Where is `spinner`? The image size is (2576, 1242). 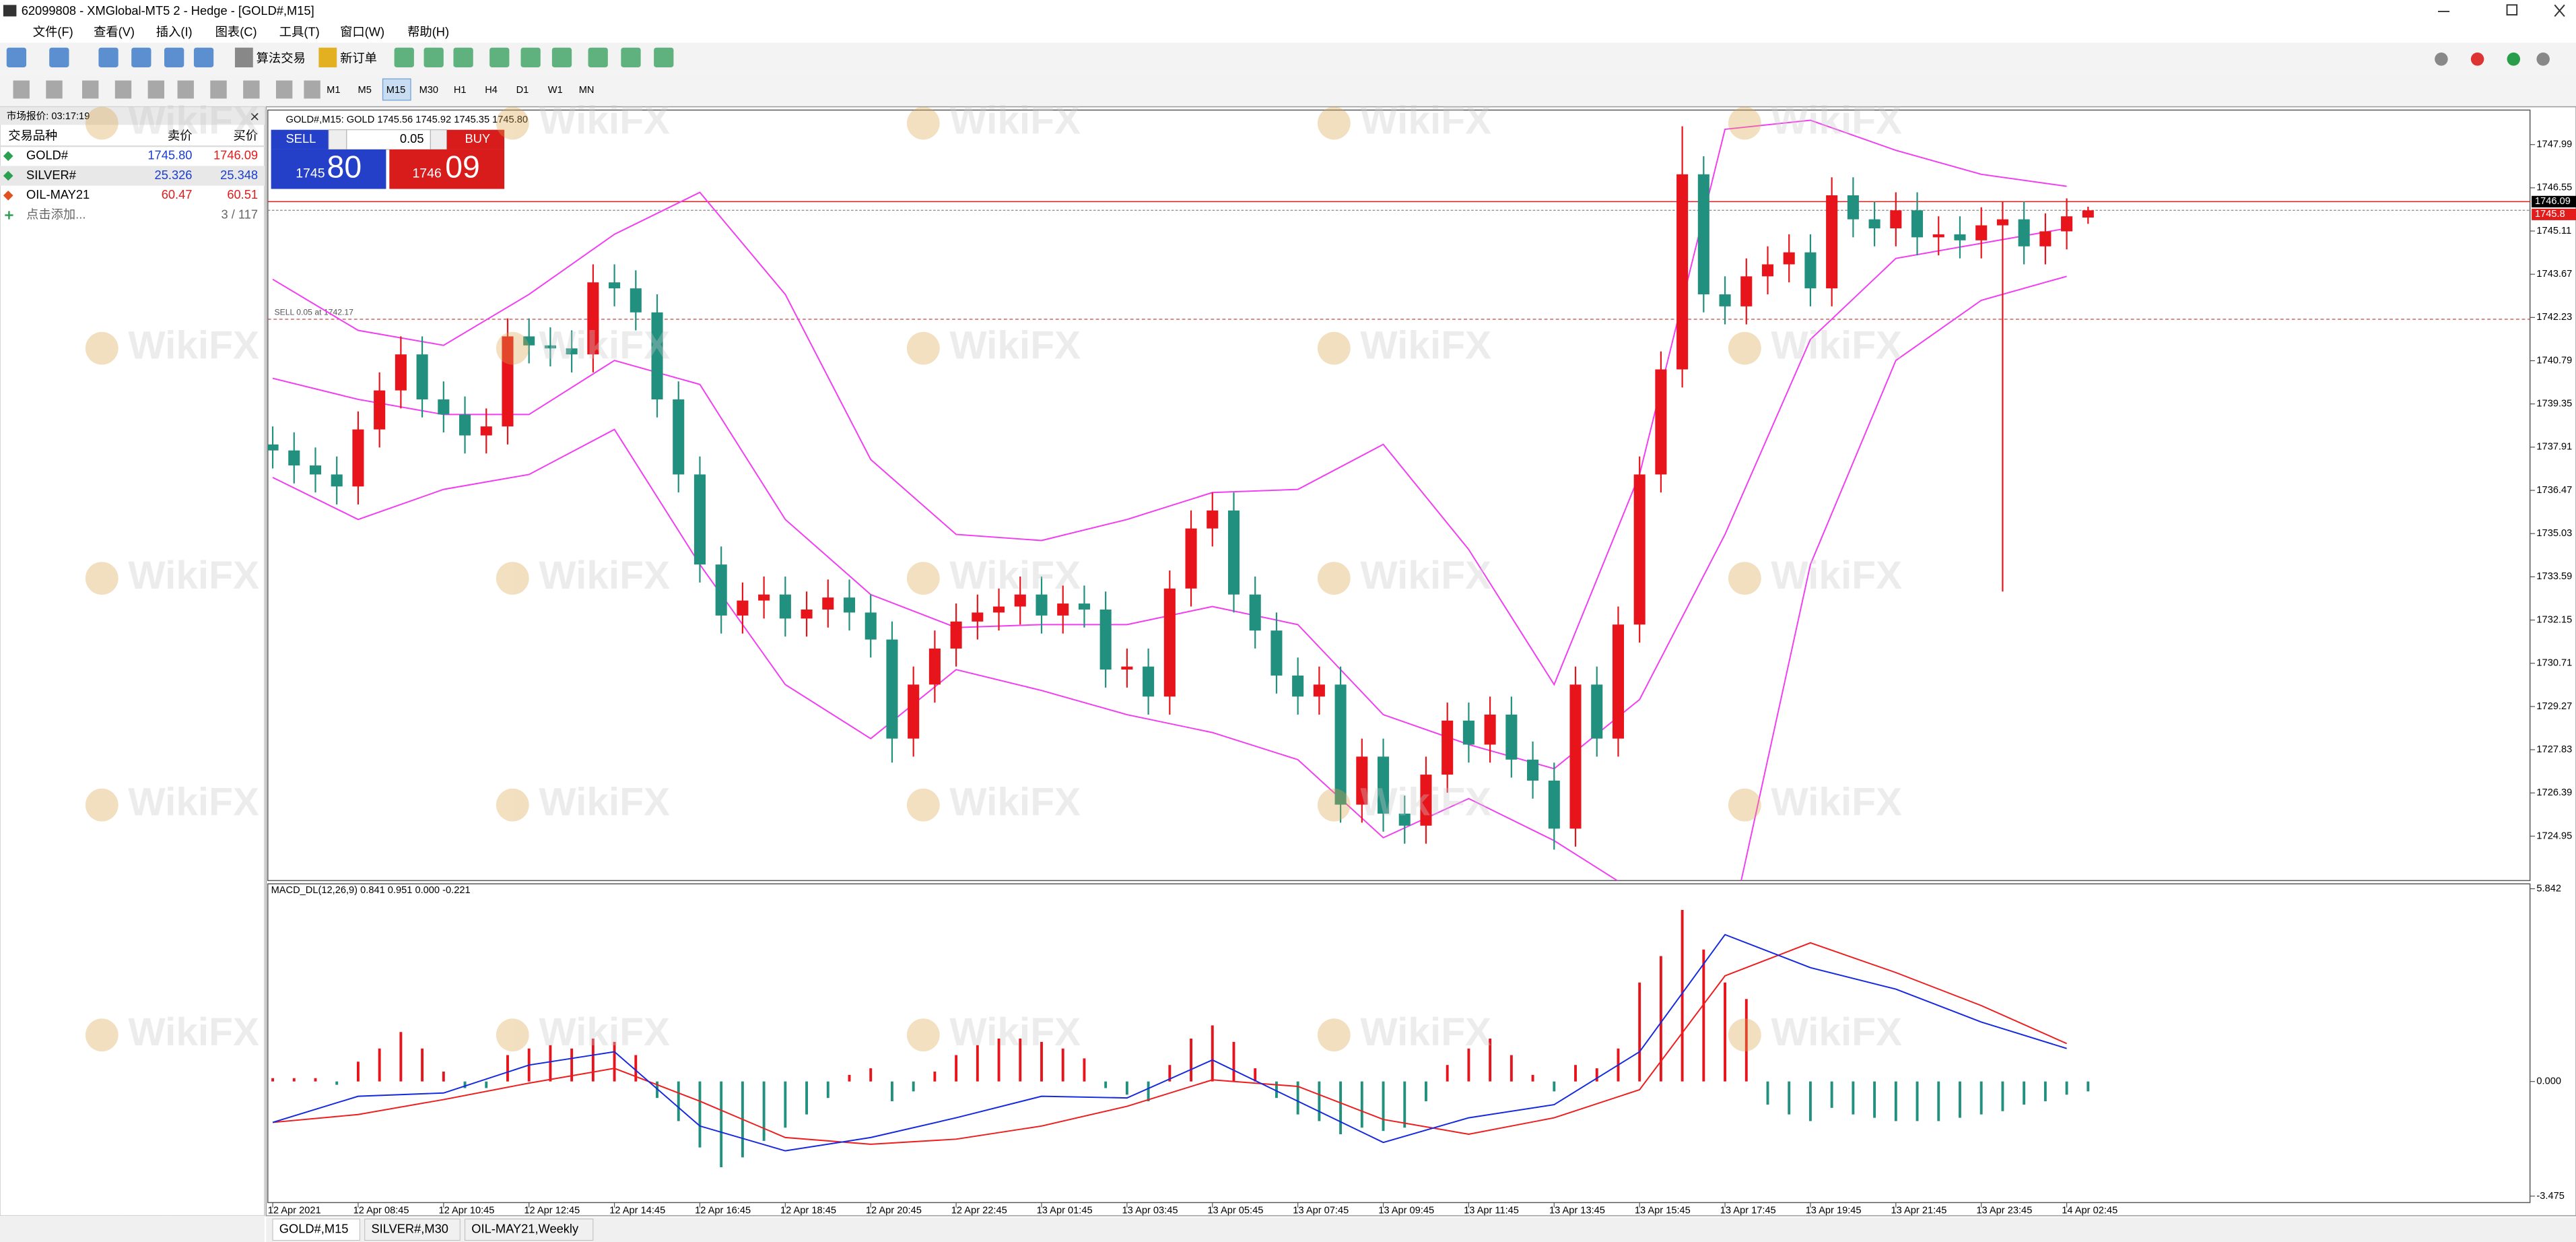
spinner is located at coordinates (439, 139).